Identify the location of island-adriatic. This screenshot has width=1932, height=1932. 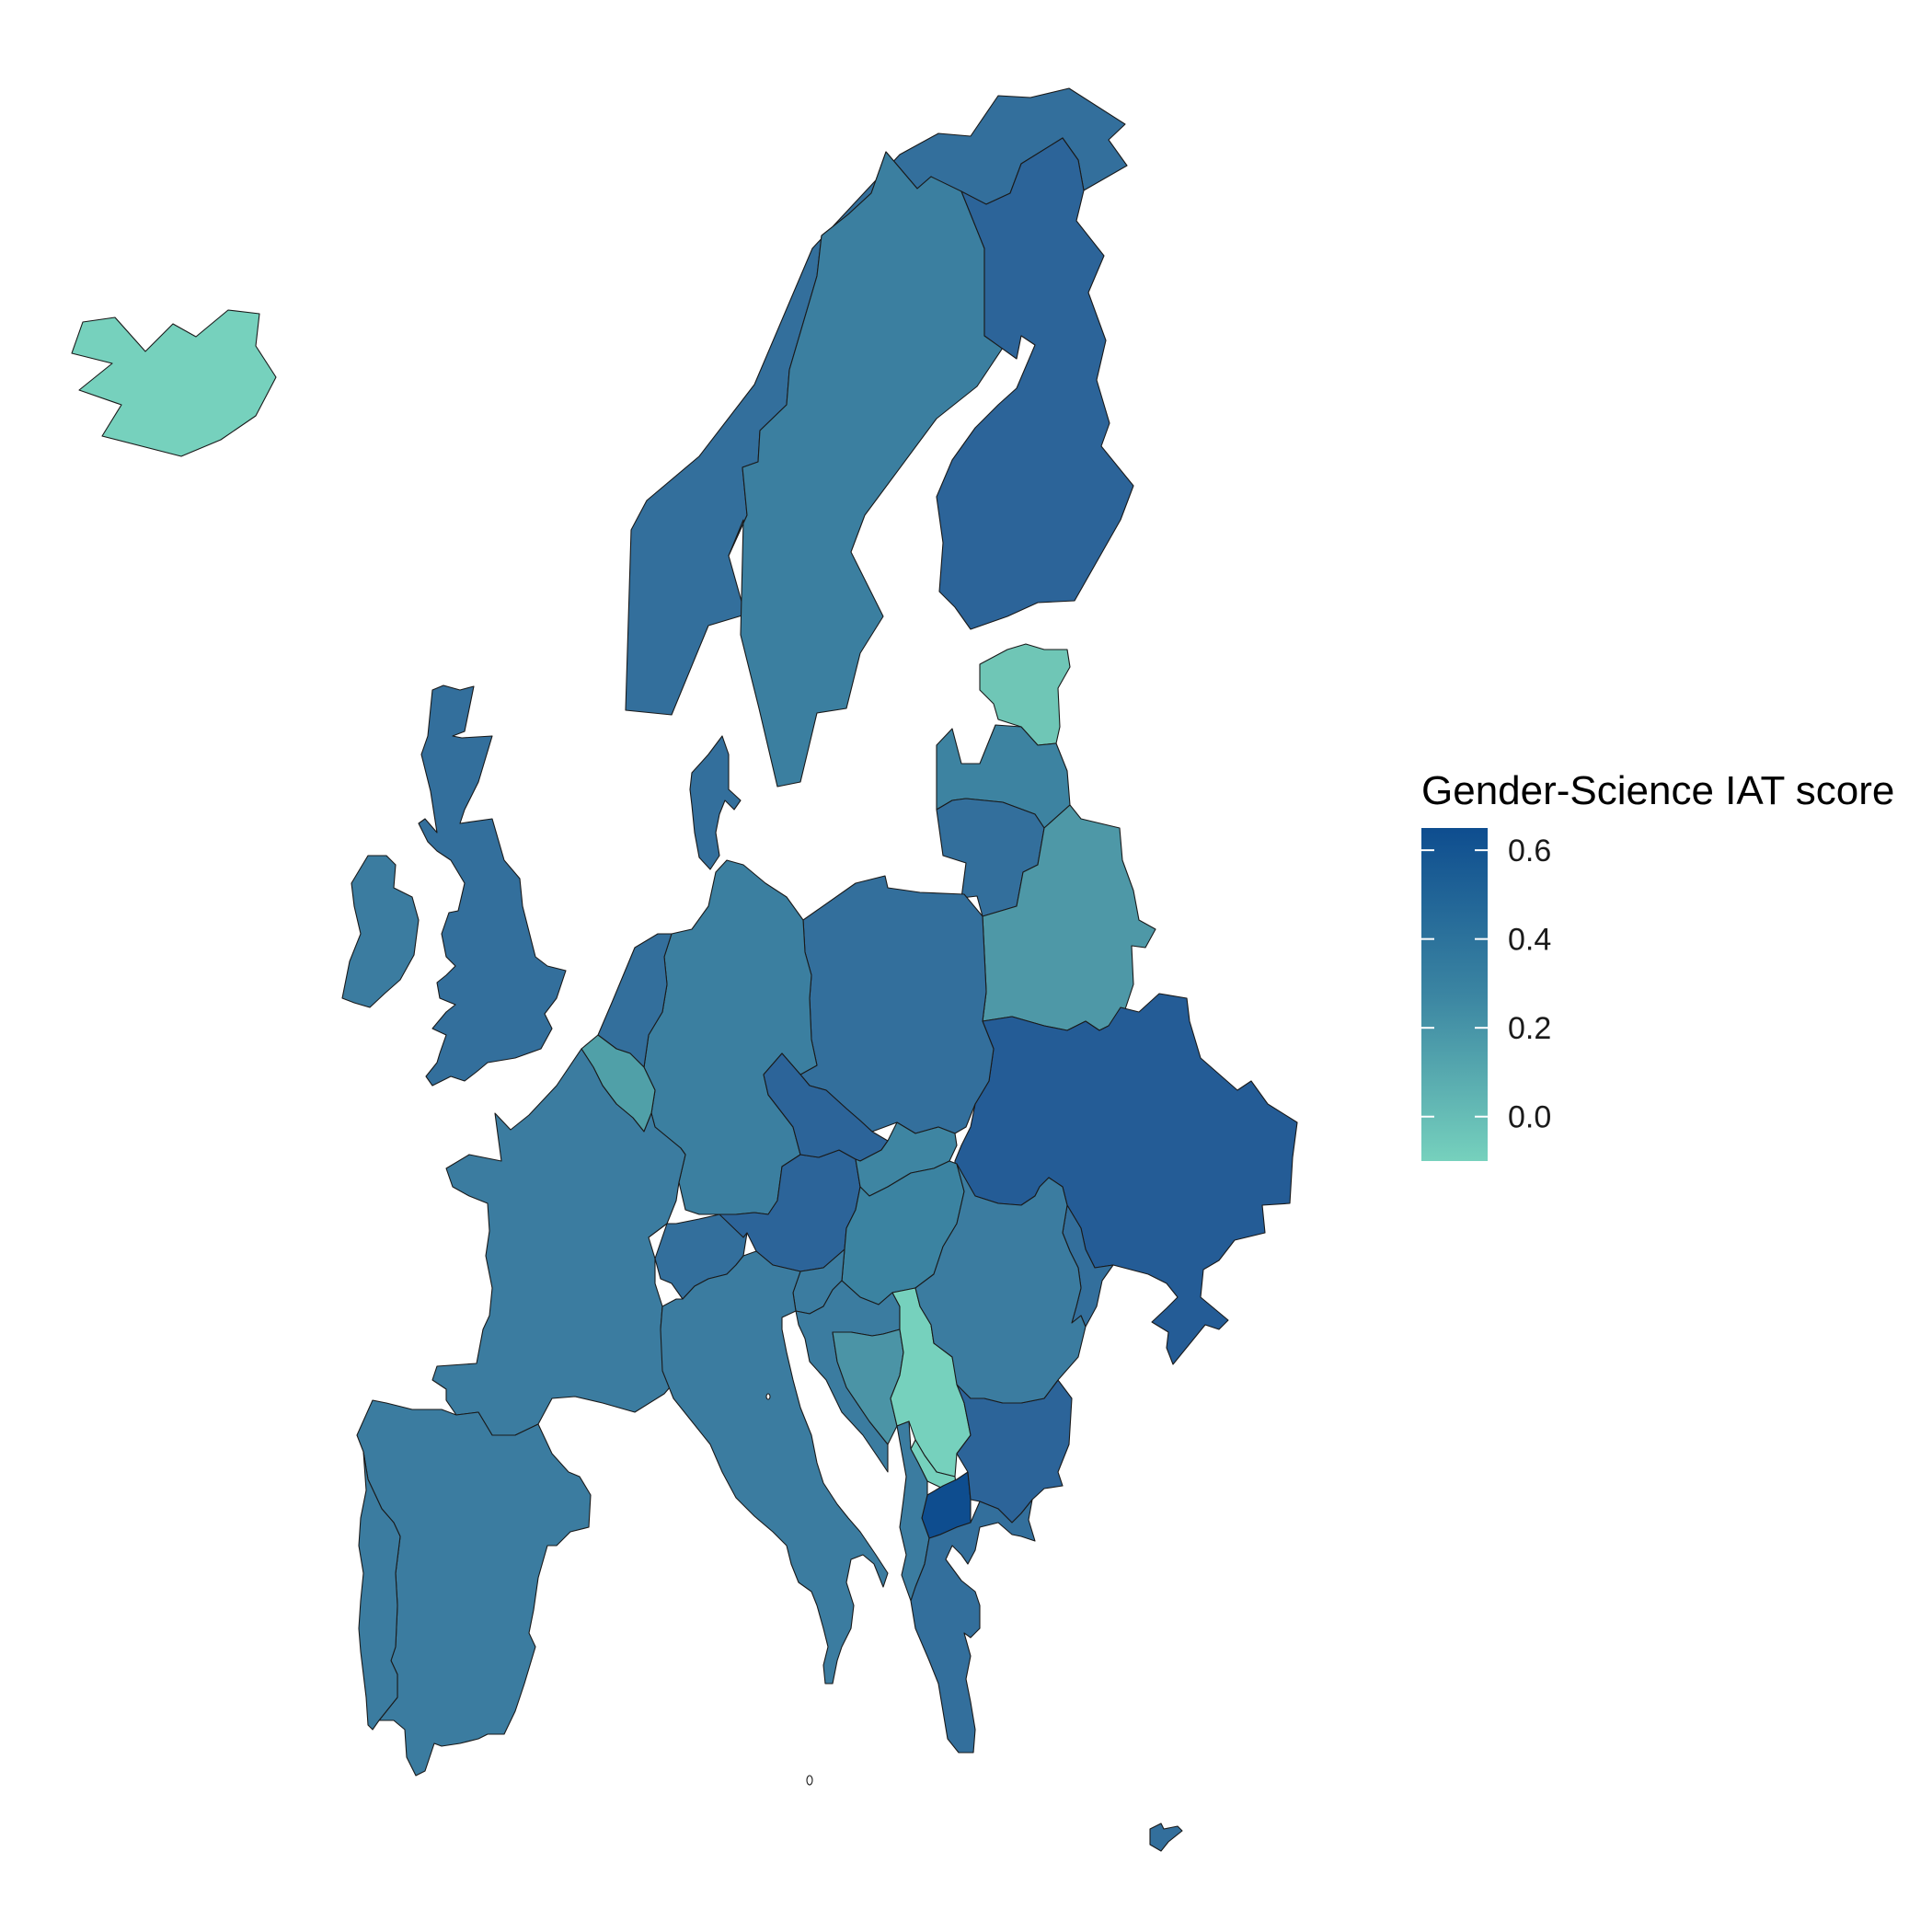
(768, 1396).